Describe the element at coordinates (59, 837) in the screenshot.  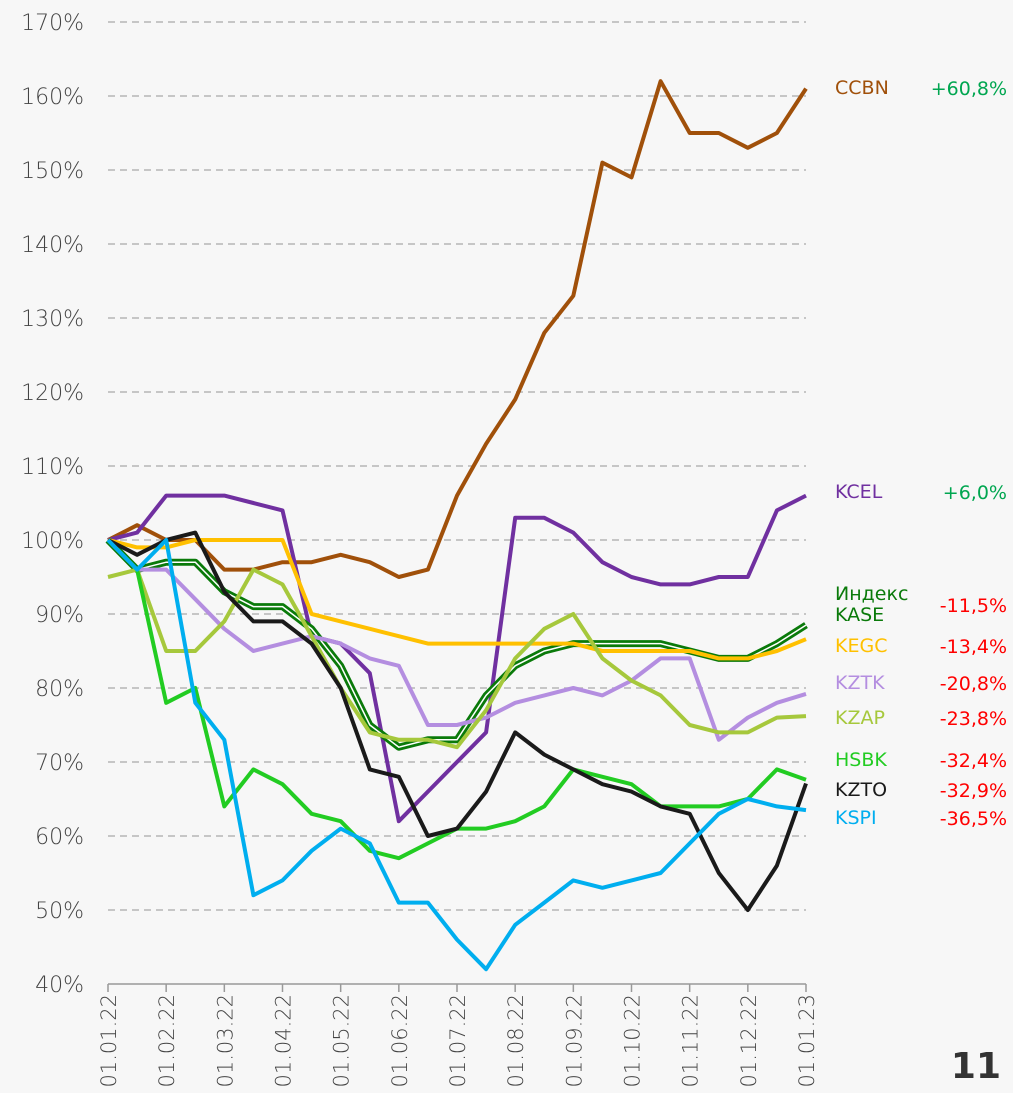
I see `y-tick-label: 60%` at that location.